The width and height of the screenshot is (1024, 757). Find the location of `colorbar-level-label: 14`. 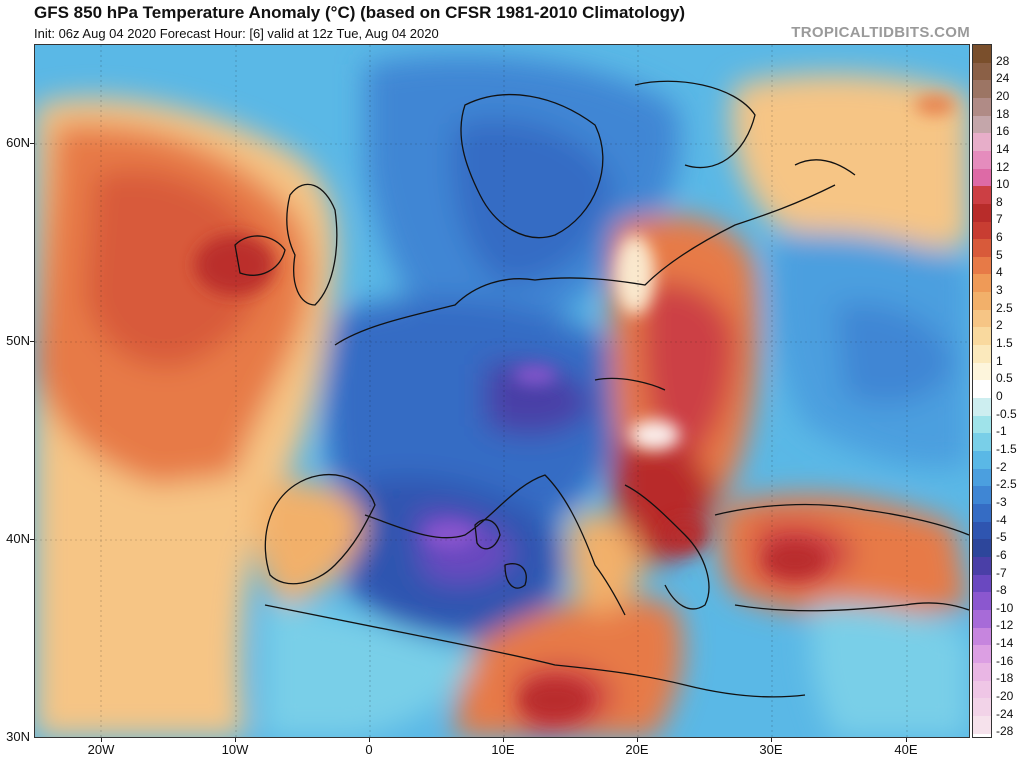

colorbar-level-label: 14 is located at coordinates (1003, 148).